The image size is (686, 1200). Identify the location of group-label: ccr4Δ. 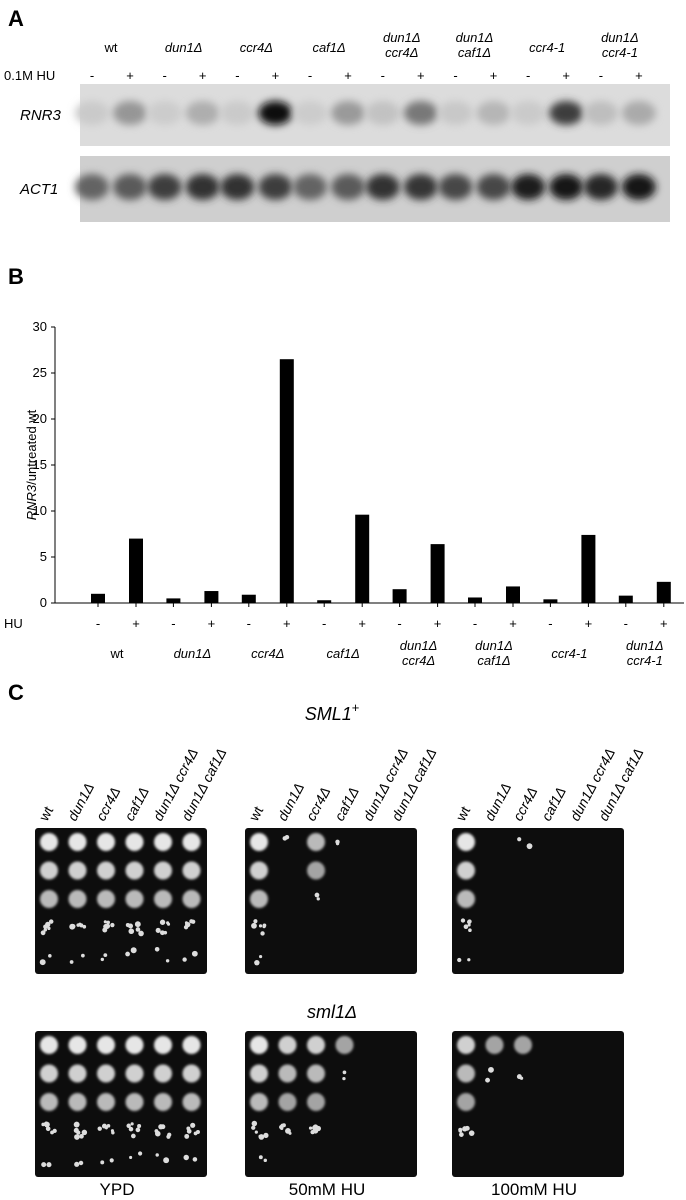
(418, 660).